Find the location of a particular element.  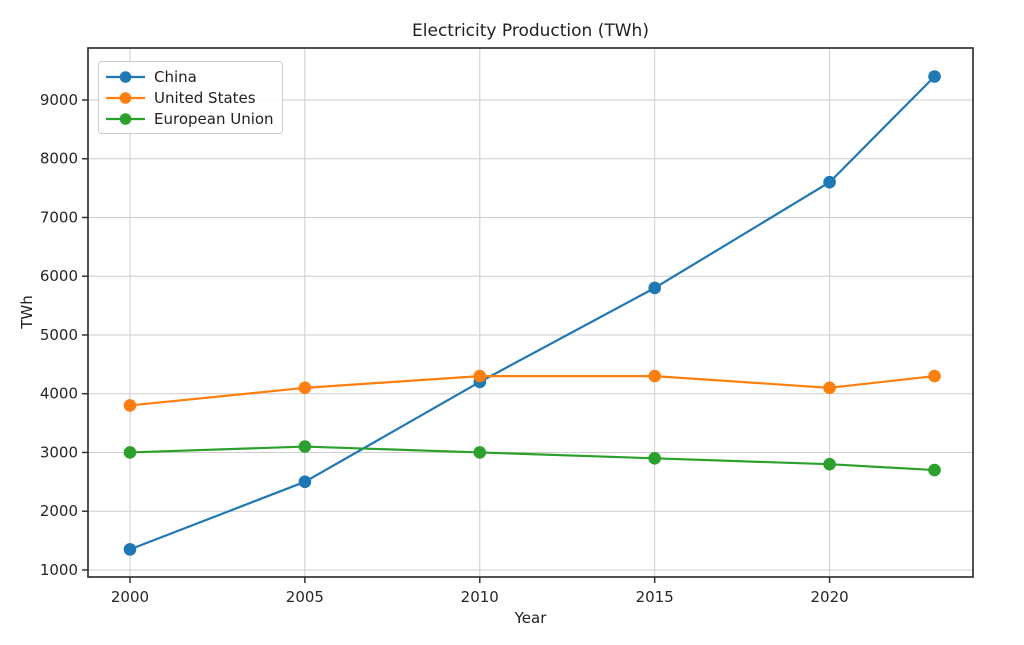

legend-item-united-states: United States is located at coordinates (190, 97).